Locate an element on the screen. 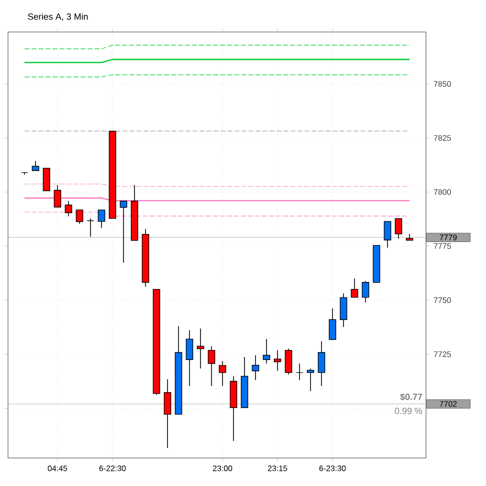  chart-title: Series A, 3 Min is located at coordinates (58, 17).